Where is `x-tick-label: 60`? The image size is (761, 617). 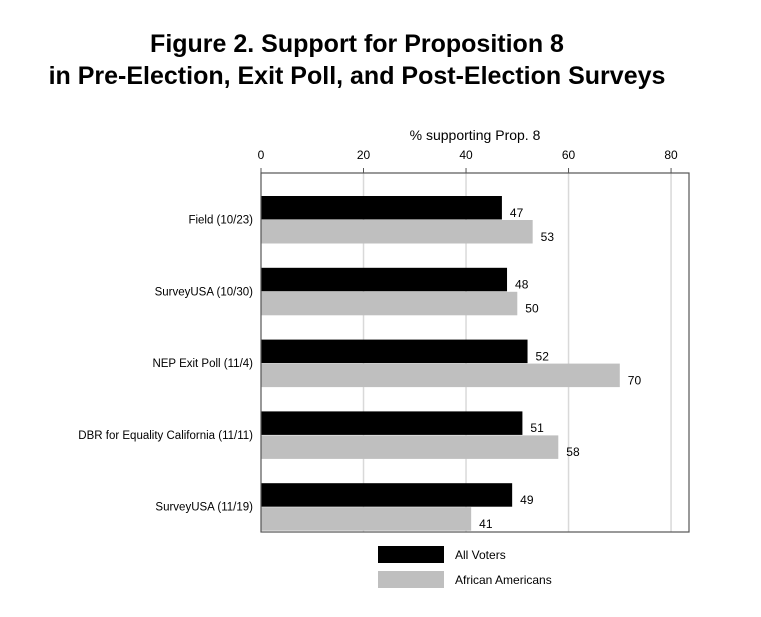 x-tick-label: 60 is located at coordinates (569, 155).